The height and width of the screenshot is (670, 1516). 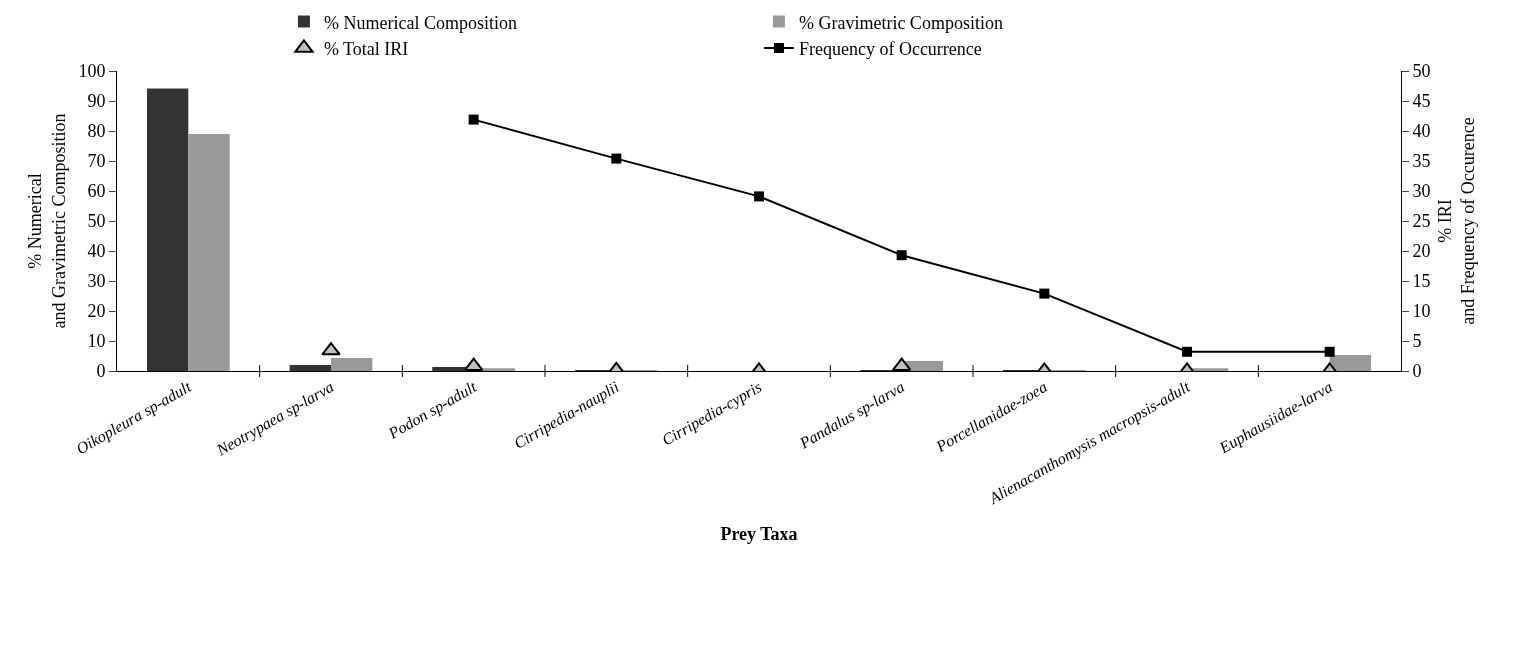 I want to click on y2-tick-label: 15, so click(x=1421, y=281).